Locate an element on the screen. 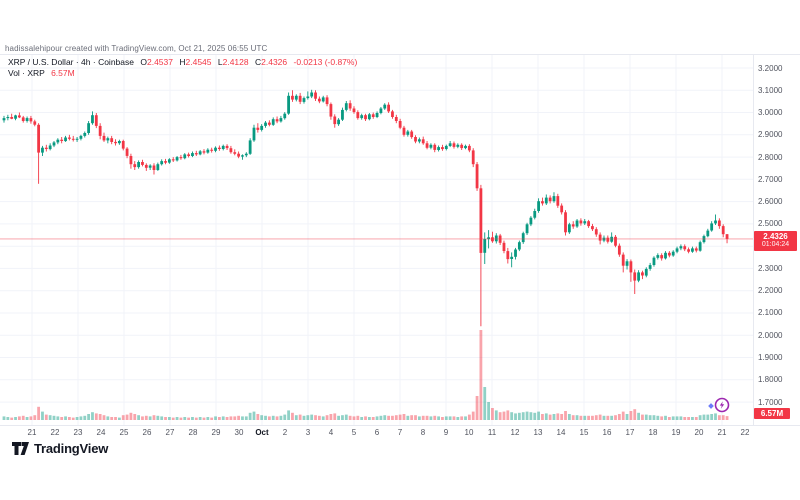  last-price-value: 2.4326 is located at coordinates (775, 236).